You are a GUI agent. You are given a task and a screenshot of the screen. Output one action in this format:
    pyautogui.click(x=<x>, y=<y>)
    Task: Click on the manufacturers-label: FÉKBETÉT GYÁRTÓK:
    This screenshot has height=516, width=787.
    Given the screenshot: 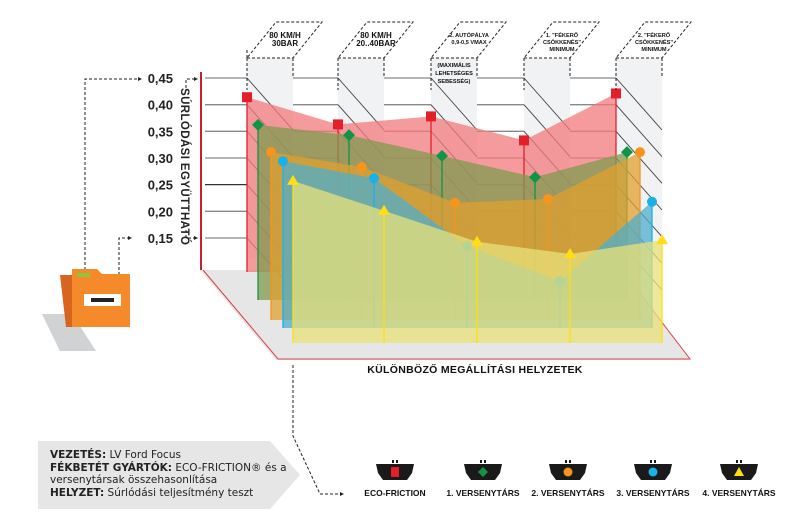 What is the action you would take?
    pyautogui.click(x=111, y=467)
    